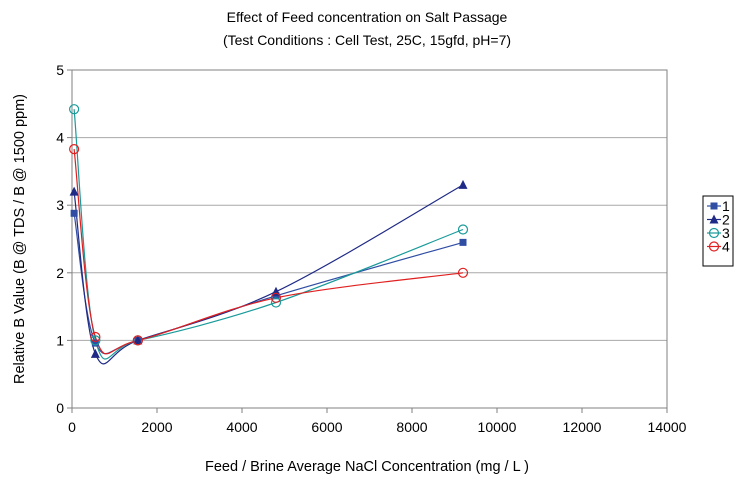  What do you see at coordinates (411, 427) in the screenshot?
I see `x-tick-label: 8000` at bounding box center [411, 427].